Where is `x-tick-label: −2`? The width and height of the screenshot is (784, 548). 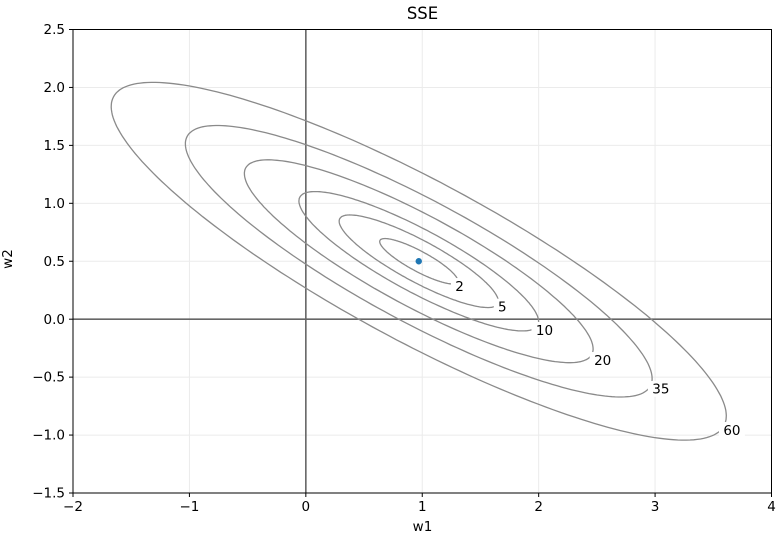 x-tick-label: −2 is located at coordinates (73, 507).